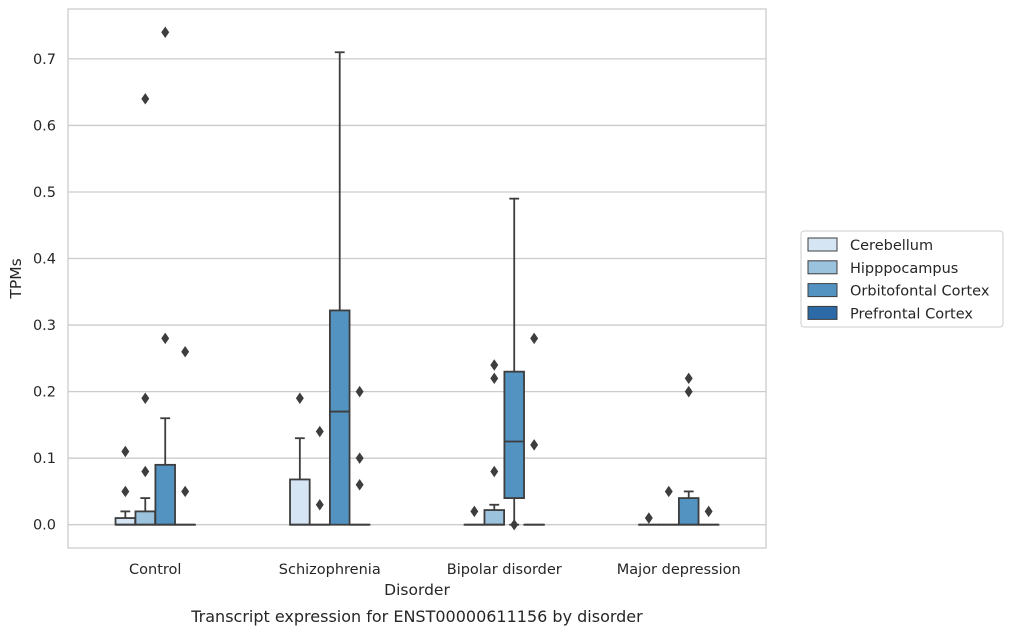  What do you see at coordinates (330, 570) in the screenshot?
I see `x-tick-label: Schizophrenia` at bounding box center [330, 570].